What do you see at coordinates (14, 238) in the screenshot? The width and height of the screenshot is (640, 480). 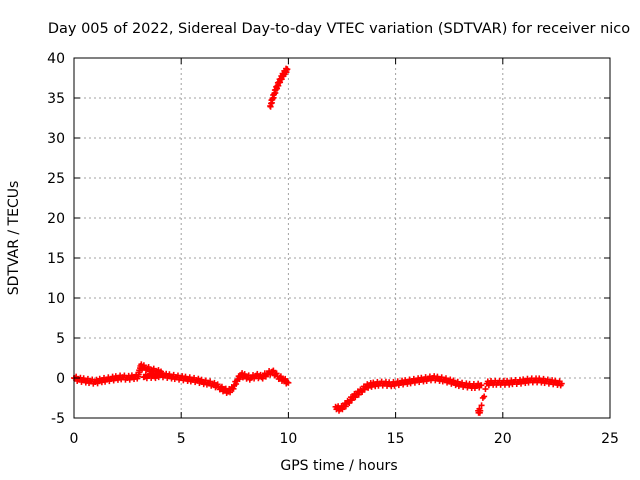 I see `y-axis-label: SDTVAR / TECUs` at bounding box center [14, 238].